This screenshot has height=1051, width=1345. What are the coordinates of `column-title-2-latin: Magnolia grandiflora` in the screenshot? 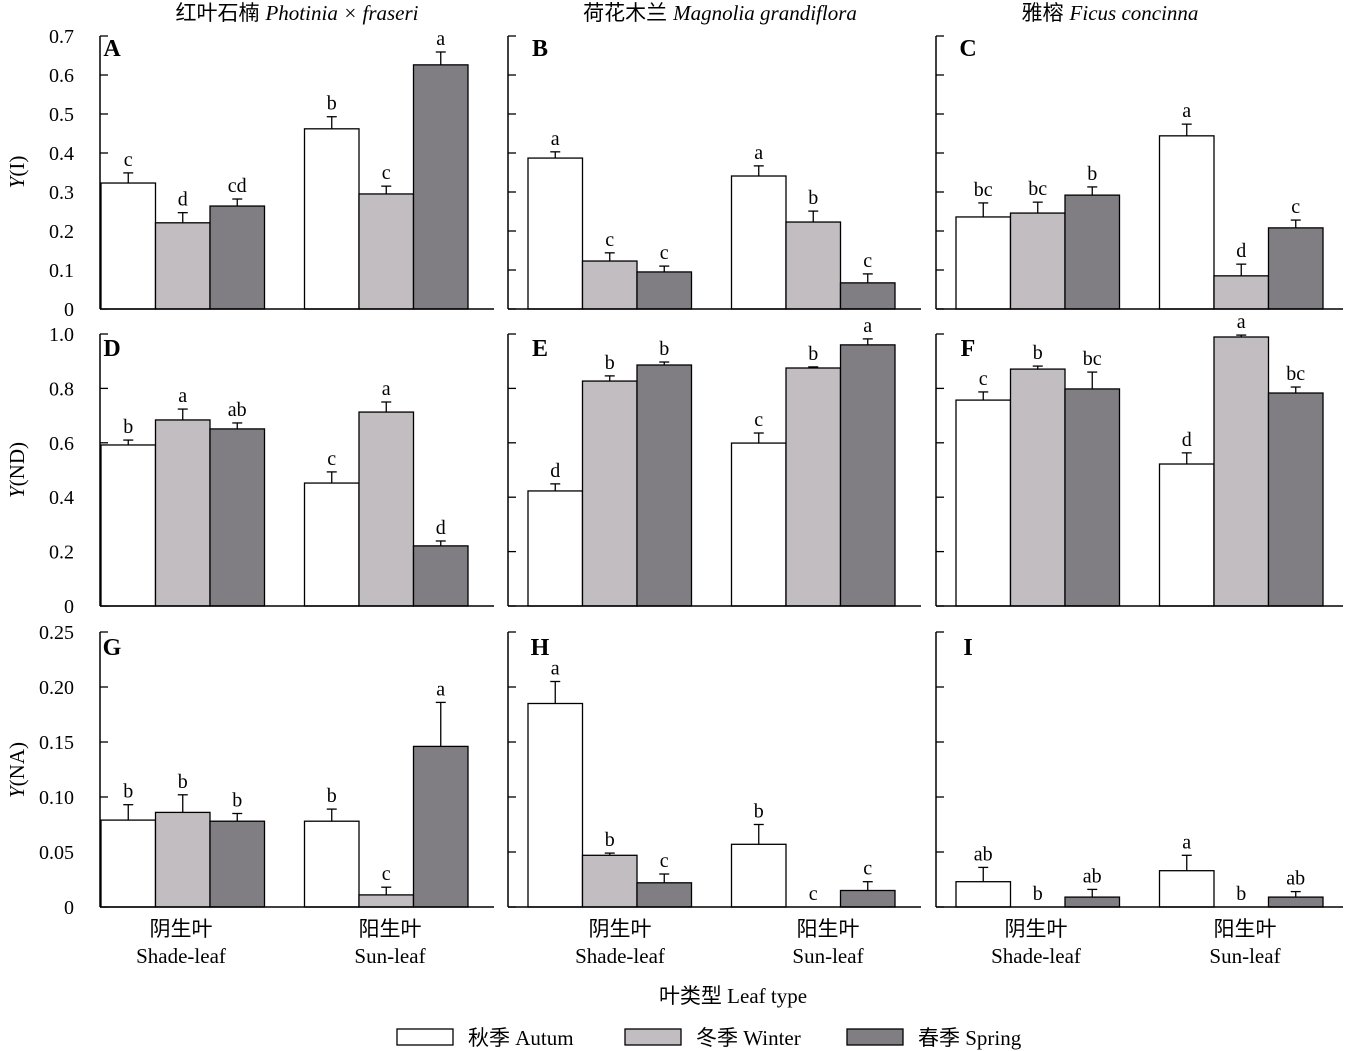 It's located at (764, 13).